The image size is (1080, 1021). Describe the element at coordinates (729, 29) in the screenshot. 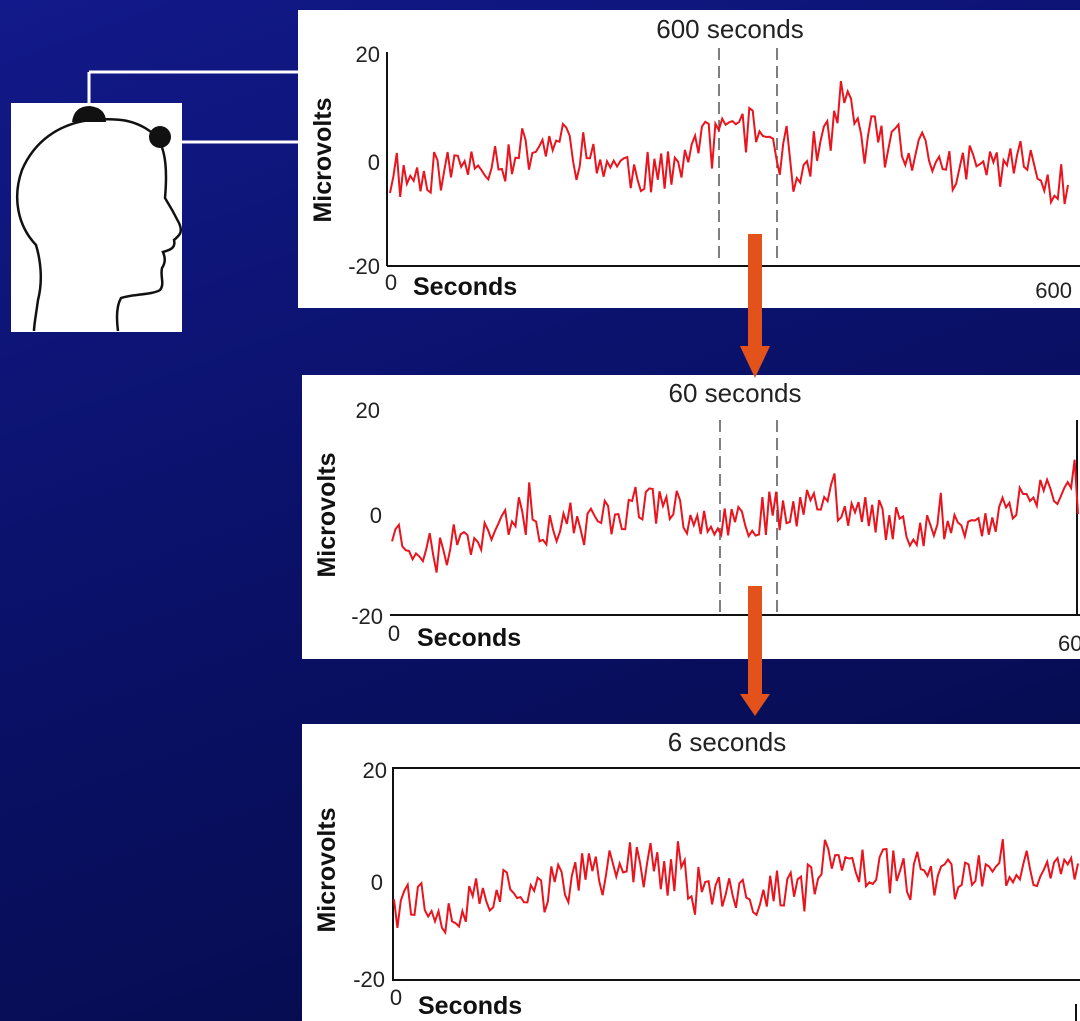

I see `chart-title: 600 seconds` at that location.